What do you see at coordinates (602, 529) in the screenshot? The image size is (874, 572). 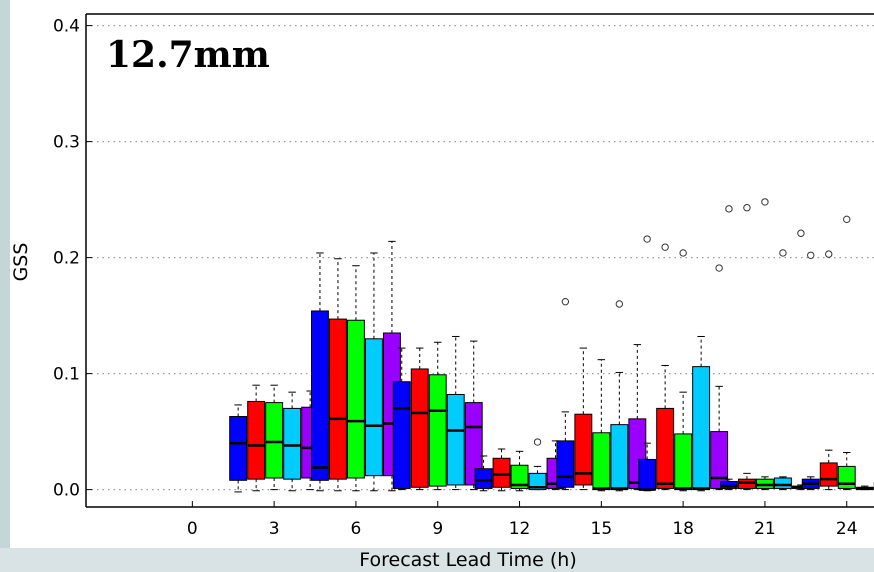 I see `x-tick-label: 15` at bounding box center [602, 529].